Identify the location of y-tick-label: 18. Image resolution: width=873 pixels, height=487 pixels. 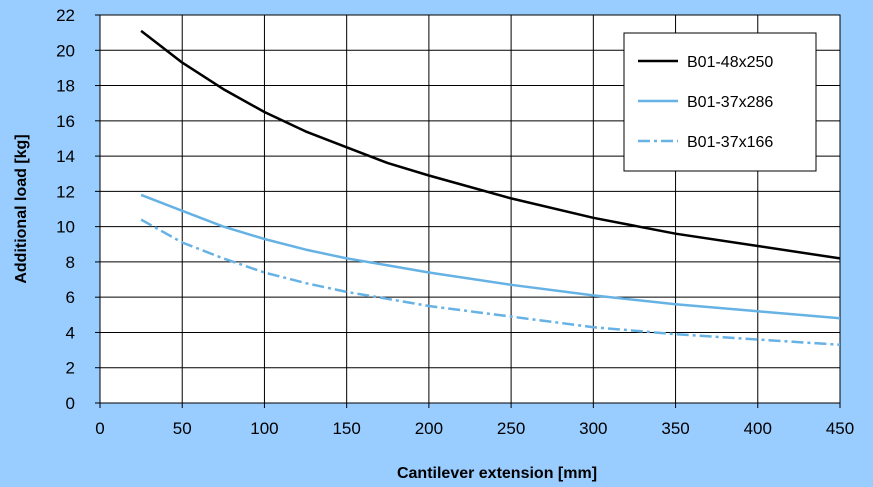
(65, 86).